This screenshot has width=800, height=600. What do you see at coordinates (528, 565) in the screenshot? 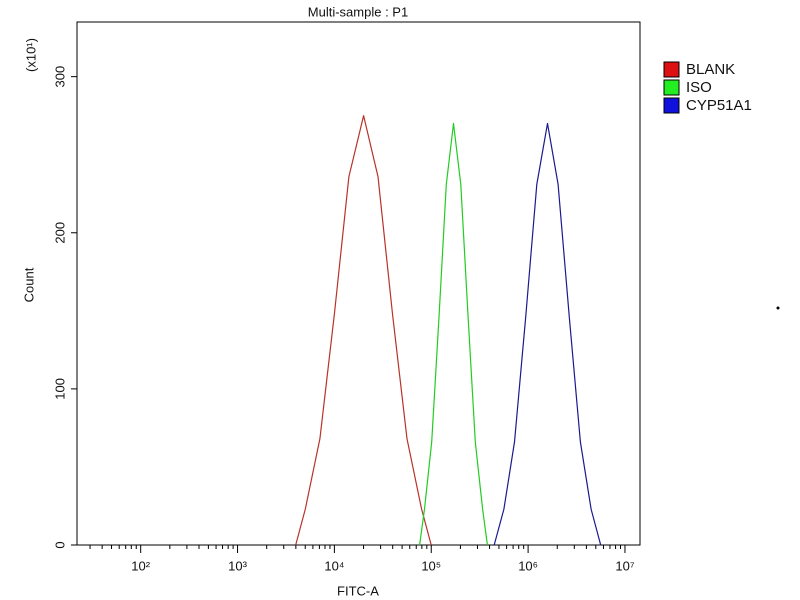
I see `x-tick-label: 10⁶` at bounding box center [528, 565].